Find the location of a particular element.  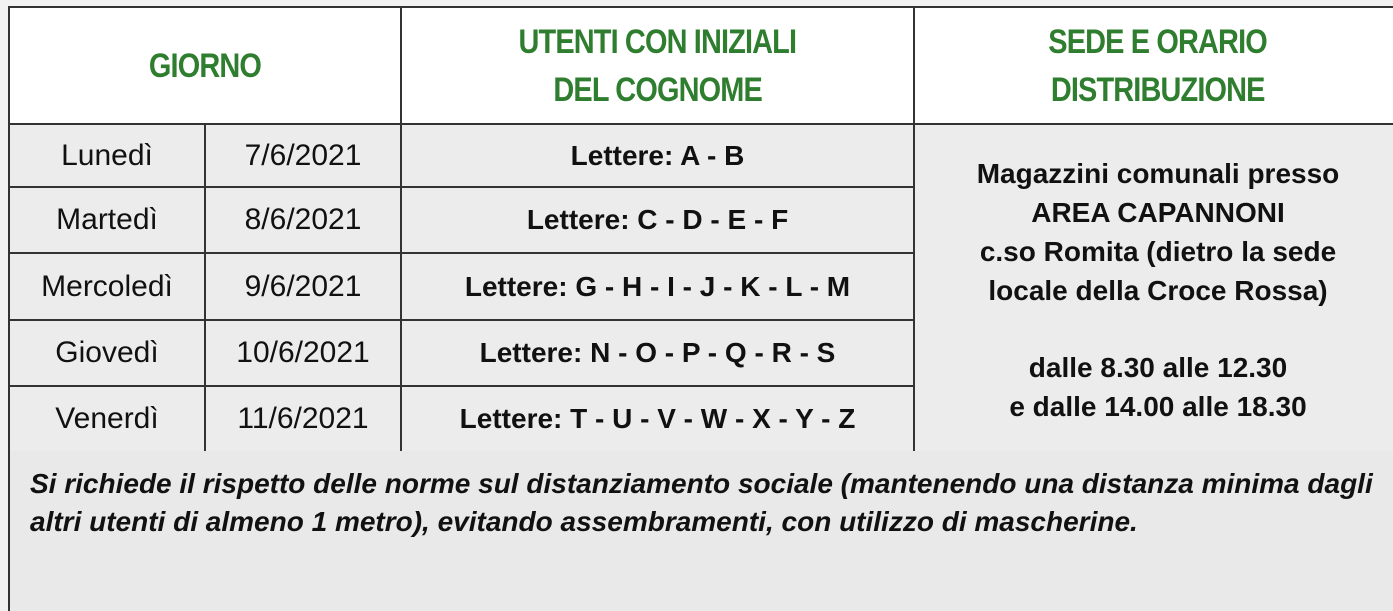

row-day-cell: Giovedì is located at coordinates (107, 353).